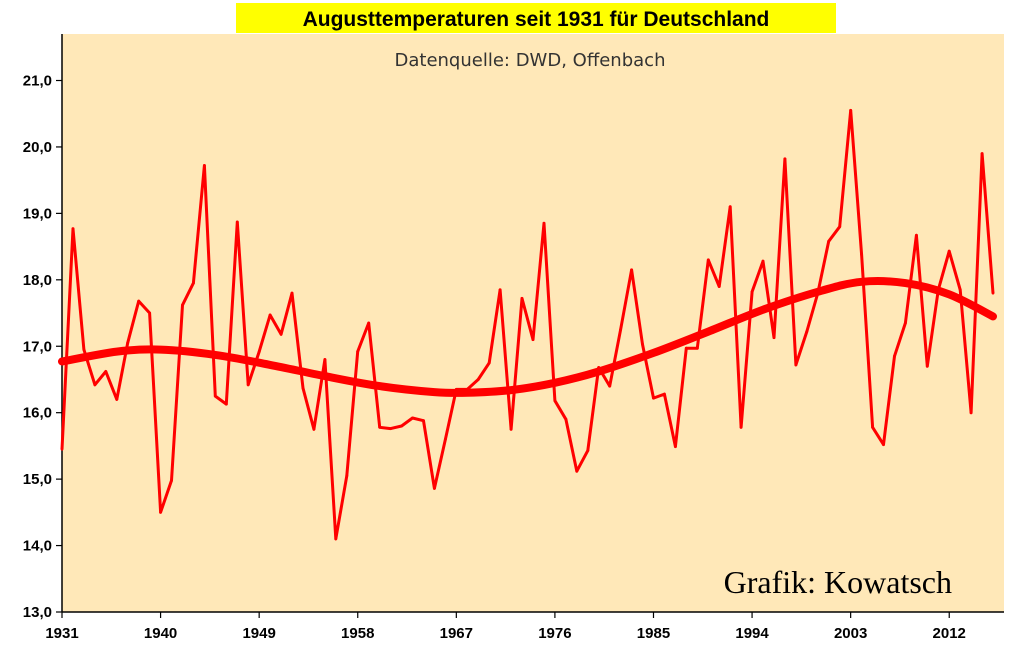 This screenshot has height=662, width=1024. What do you see at coordinates (752, 633) in the screenshot?
I see `x-tick-label: 1994` at bounding box center [752, 633].